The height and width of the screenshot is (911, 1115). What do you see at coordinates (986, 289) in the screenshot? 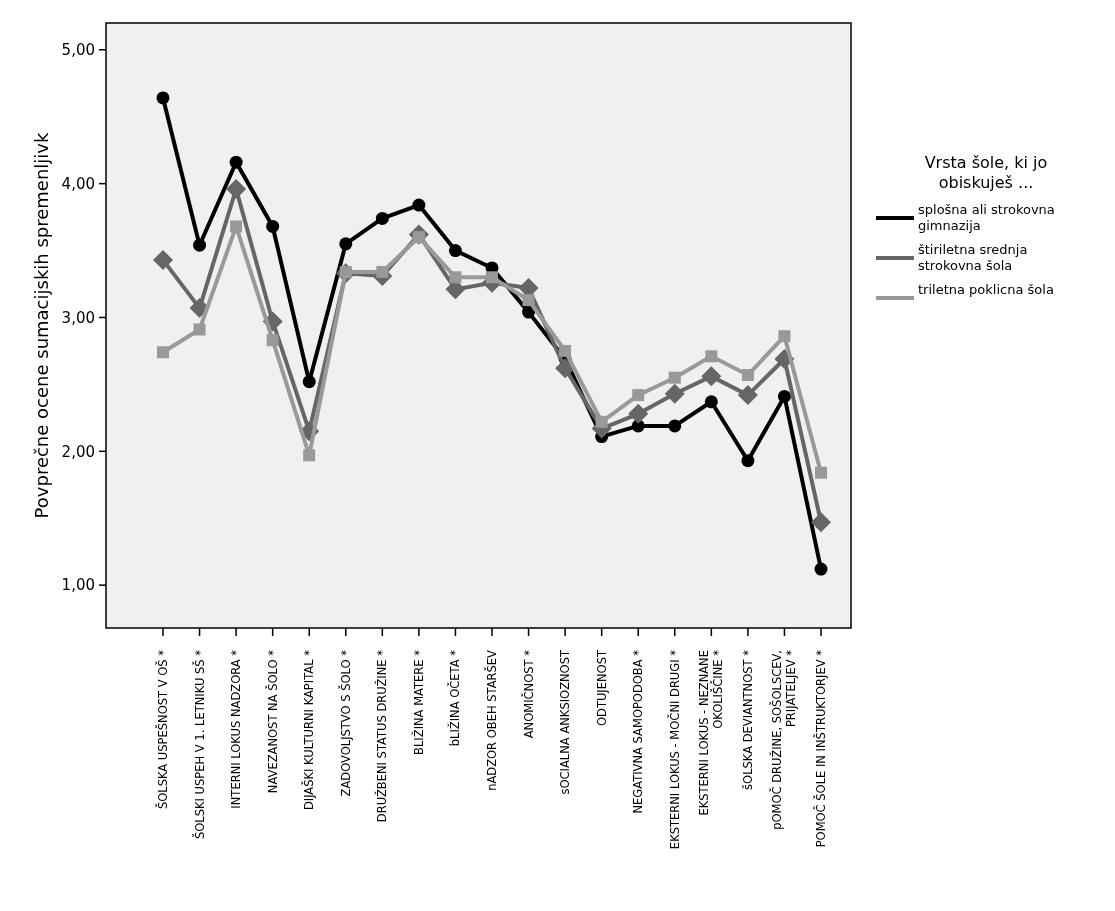
I see `legend-label: triletna poklicna šola` at bounding box center [986, 289].